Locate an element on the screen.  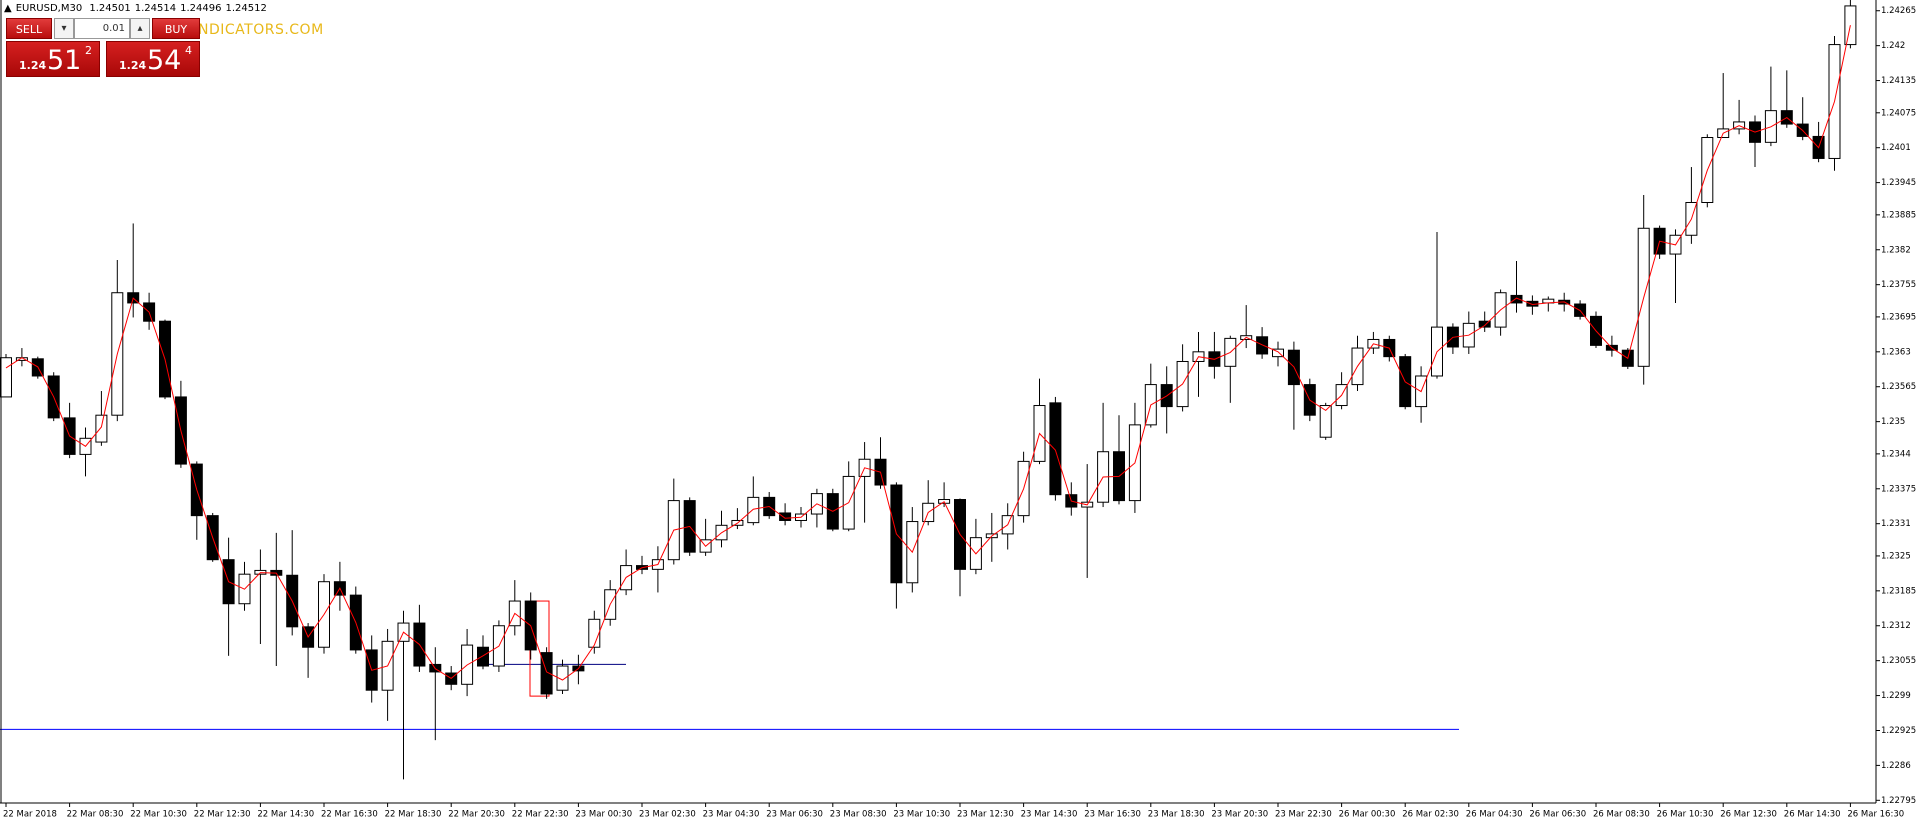
x-tick-label: 23 Mar 06:30 is located at coordinates (794, 815).